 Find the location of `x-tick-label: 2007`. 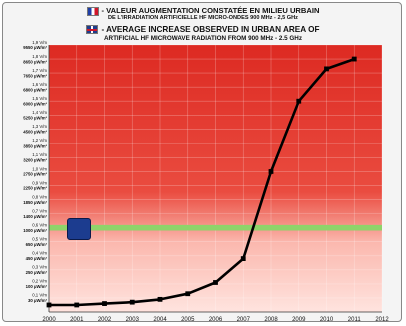

x-tick-label: 2007 is located at coordinates (244, 320).